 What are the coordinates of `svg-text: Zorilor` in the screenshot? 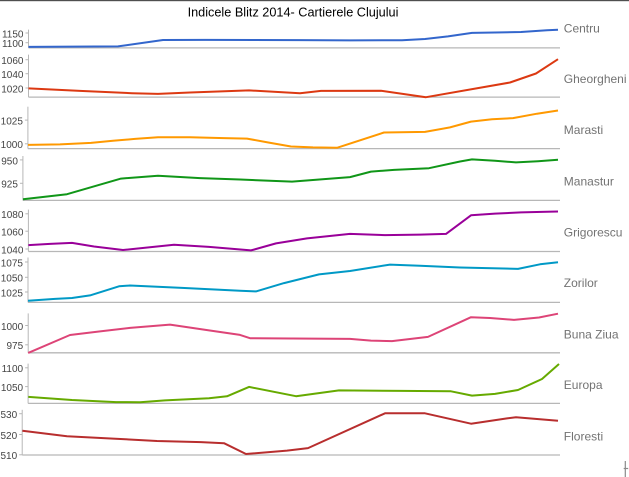 It's located at (581, 283).